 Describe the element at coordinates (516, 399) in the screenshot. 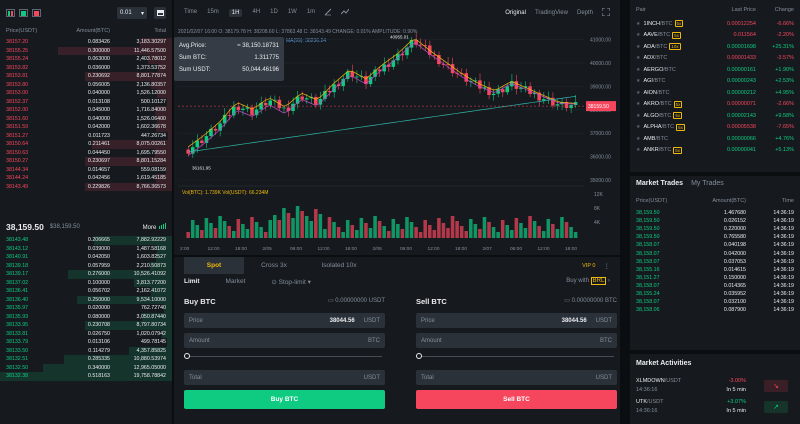

I see `sell-button: Sell BTC` at that location.